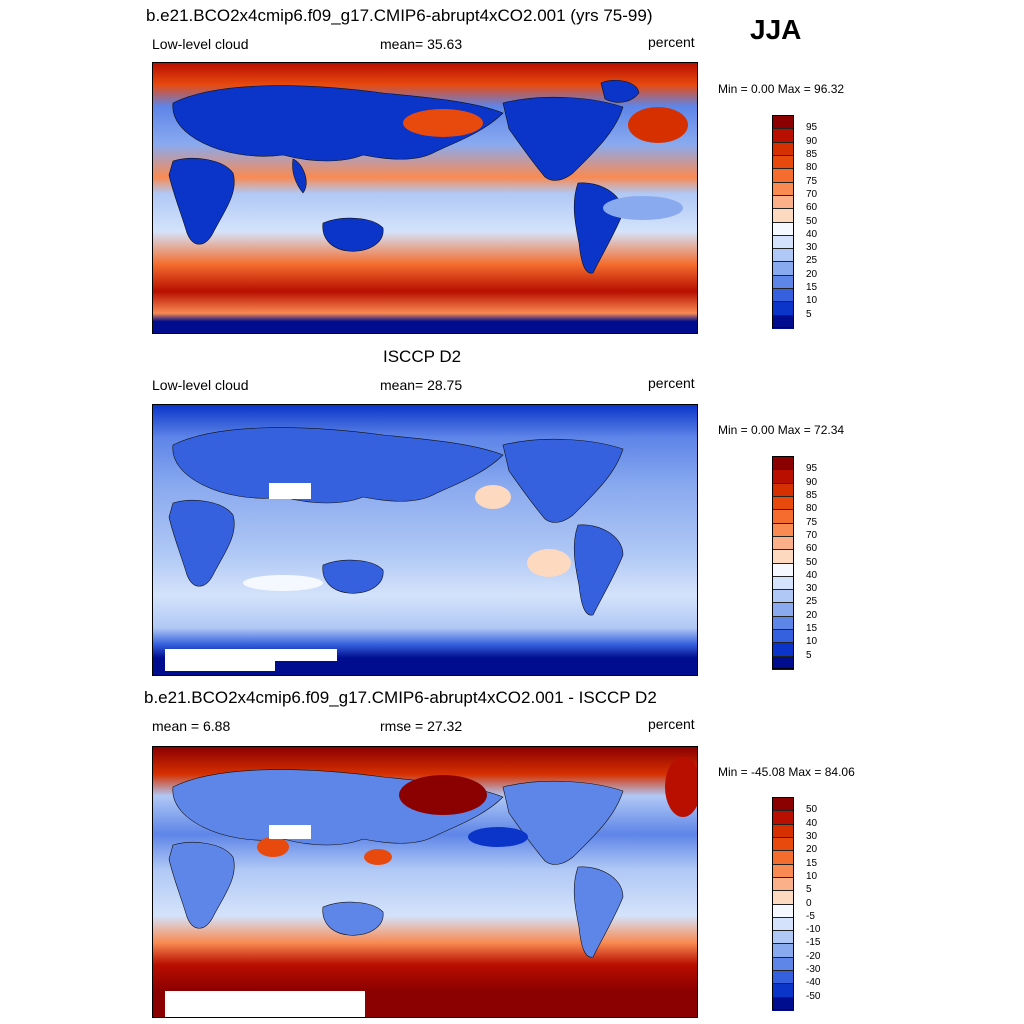  What do you see at coordinates (781, 430) in the screenshot?
I see `min-max-label: Min = 0.00 Max = 72.34` at bounding box center [781, 430].